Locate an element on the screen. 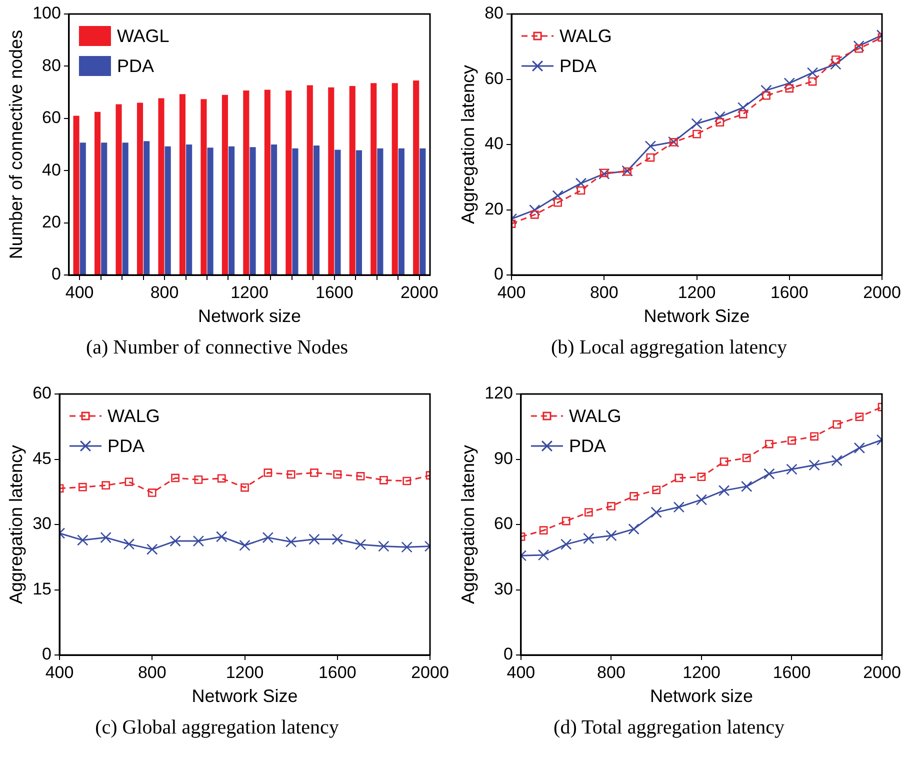 This screenshot has height=767, width=905. legend-label: WAGL is located at coordinates (143, 36).